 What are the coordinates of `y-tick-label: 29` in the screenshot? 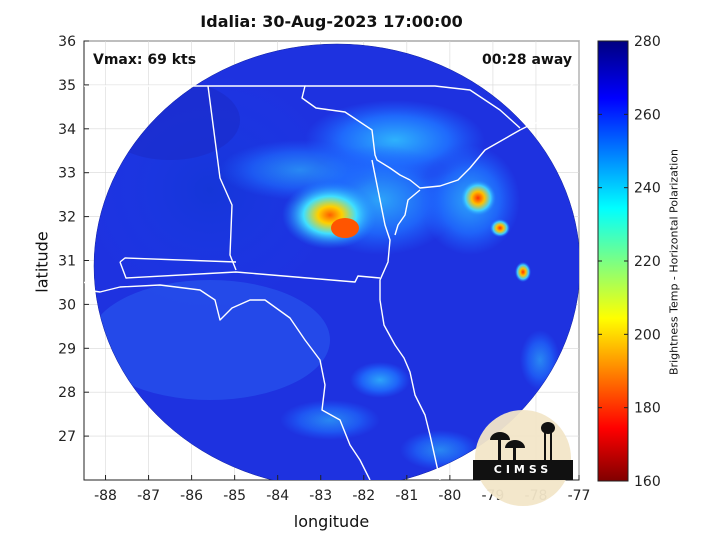 It's located at (67, 349).